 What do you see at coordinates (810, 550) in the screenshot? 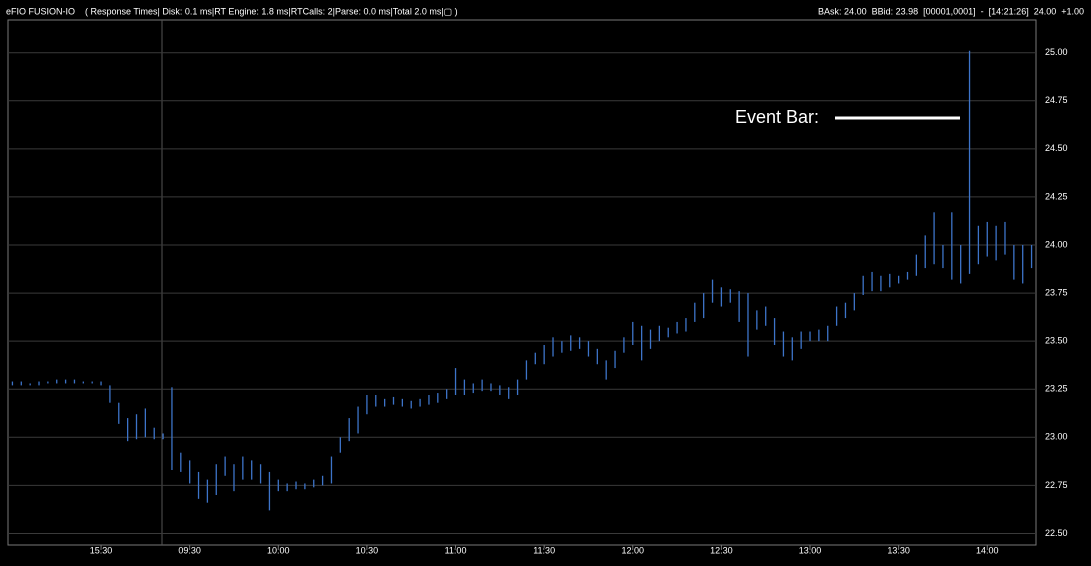
I see `x-tick-label: 13:00` at bounding box center [810, 550].